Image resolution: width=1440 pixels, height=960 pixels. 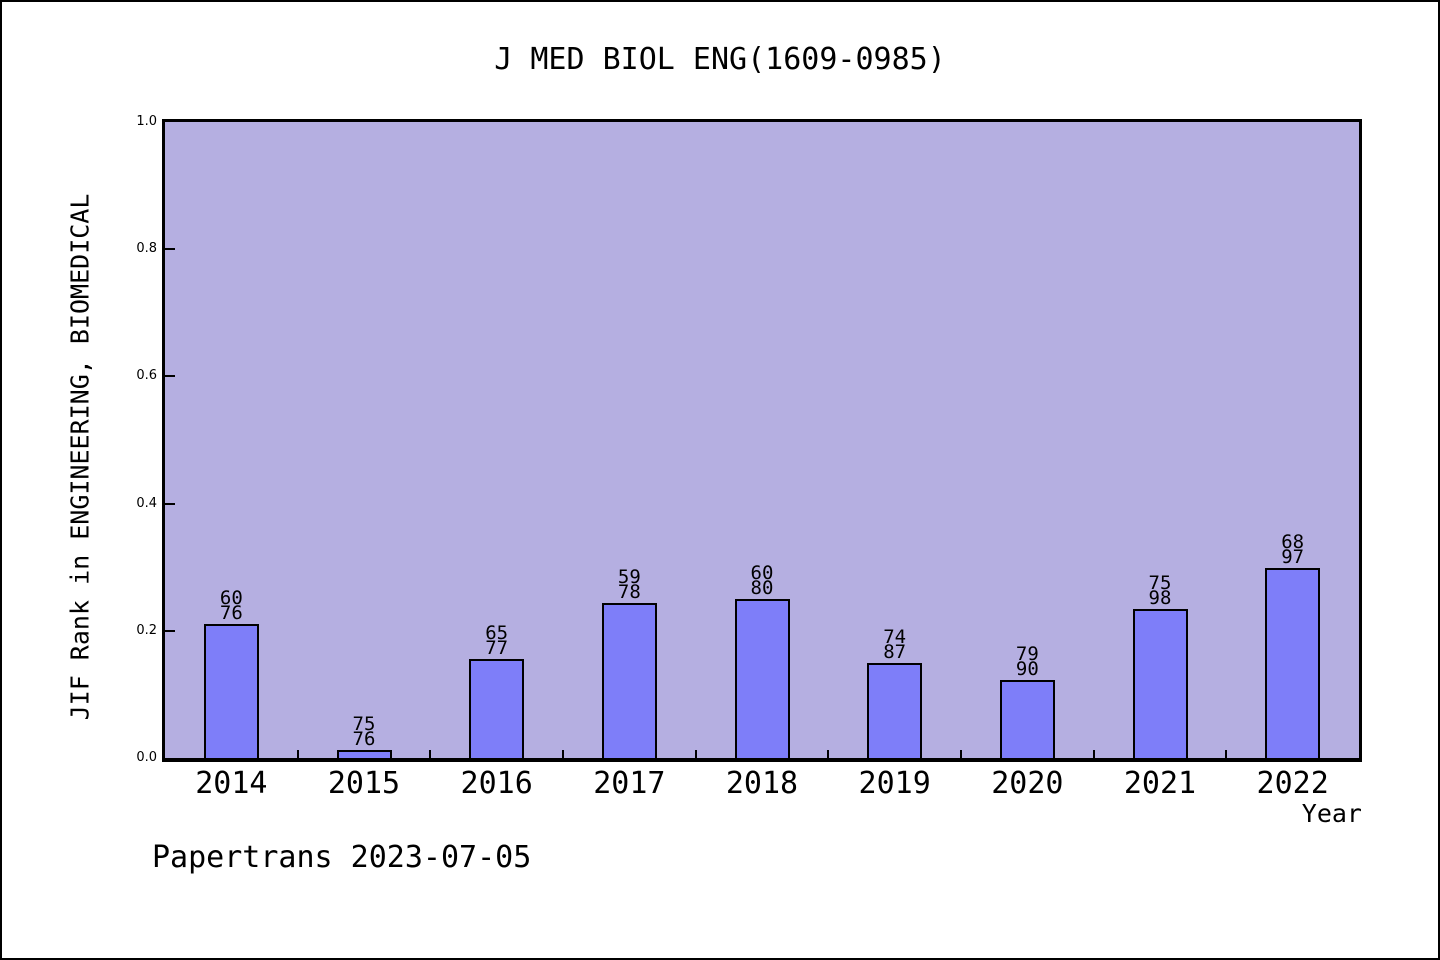 What do you see at coordinates (895, 710) in the screenshot?
I see `bar-2019` at bounding box center [895, 710].